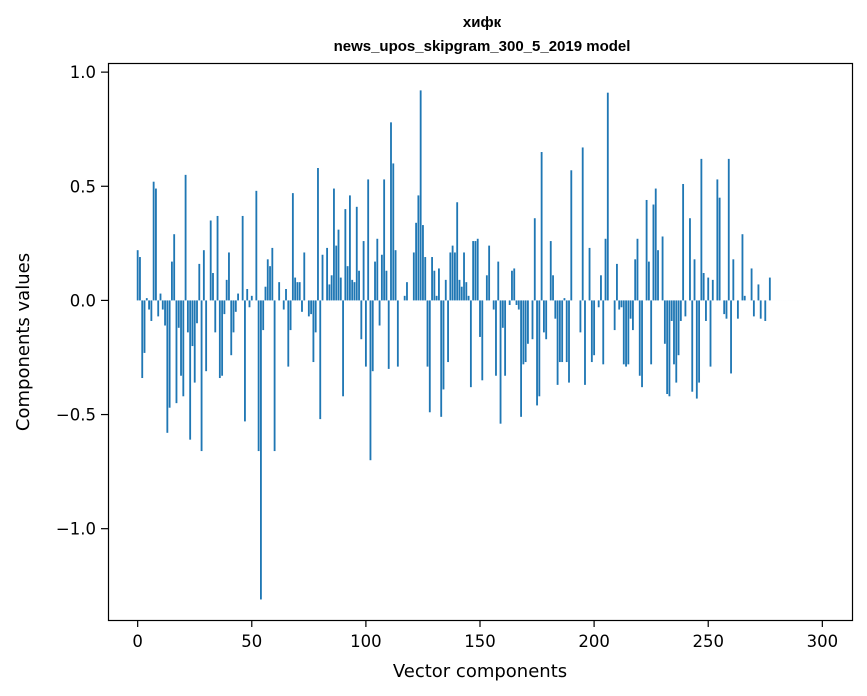  Describe the element at coordinates (482, 46) in the screenshot. I see `chart-subtitle: news_upos_skipgram_300_5_2019 model` at that location.